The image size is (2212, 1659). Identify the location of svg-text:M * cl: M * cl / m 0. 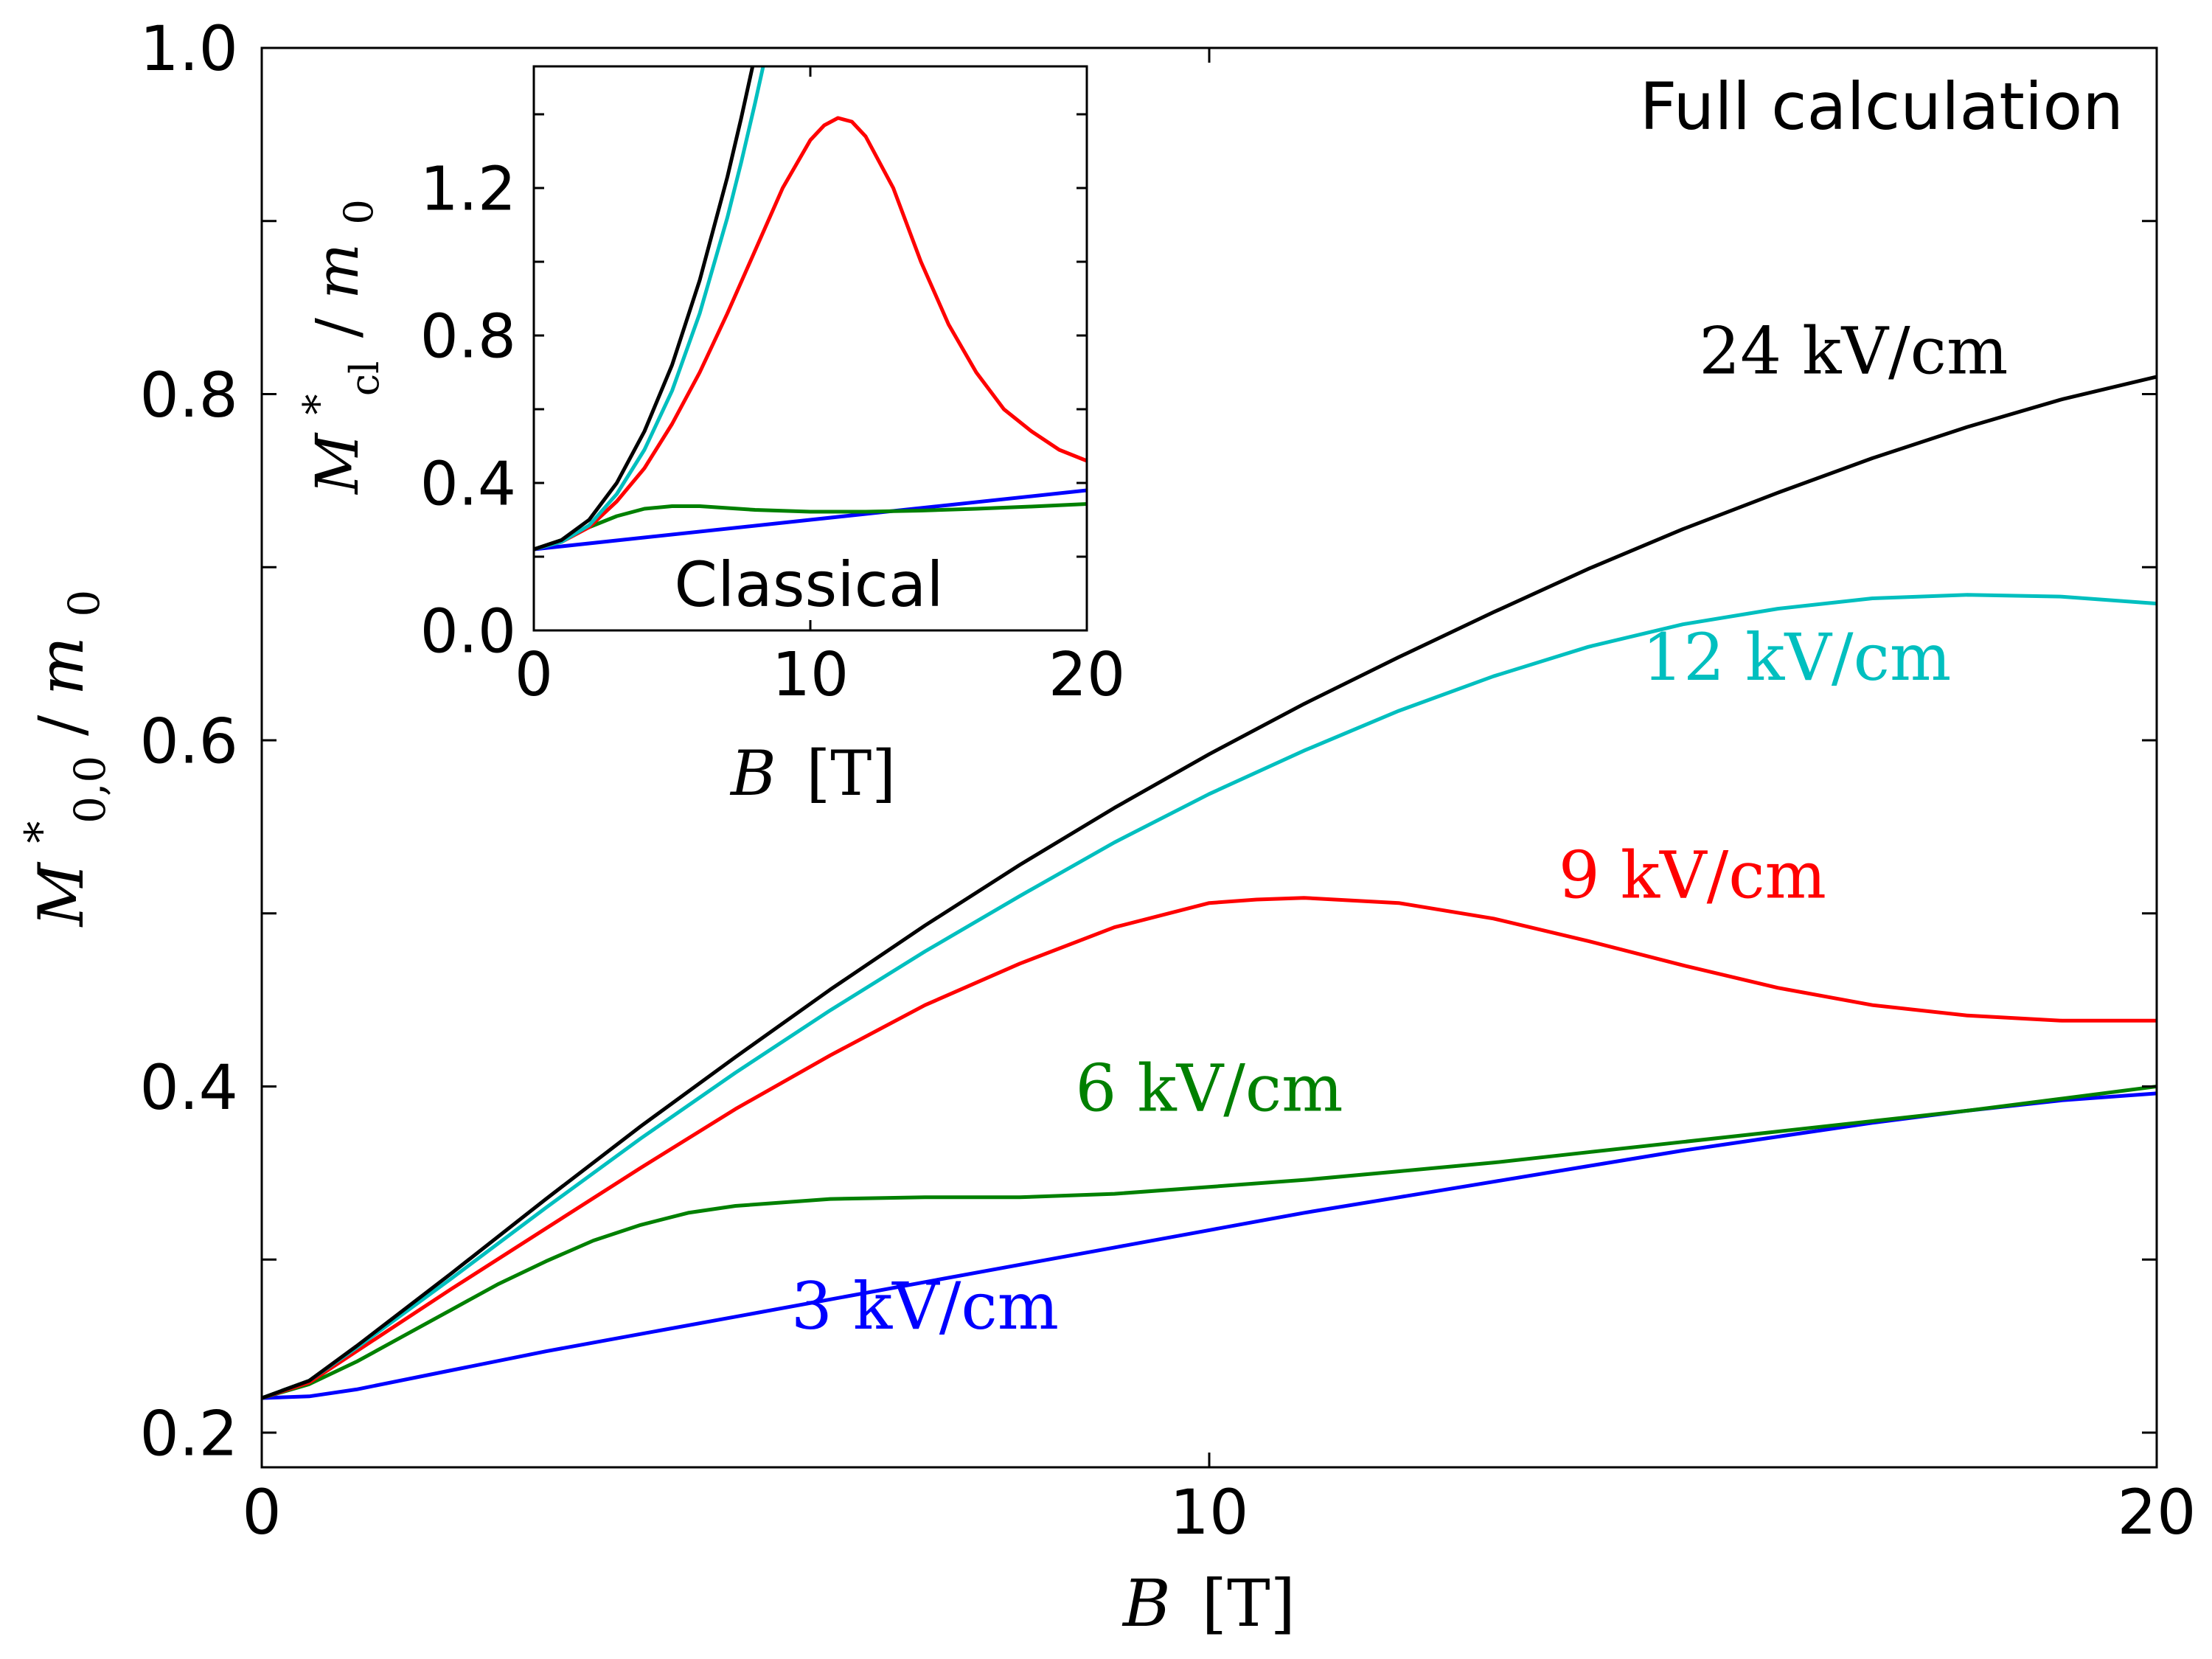
(335, 347).